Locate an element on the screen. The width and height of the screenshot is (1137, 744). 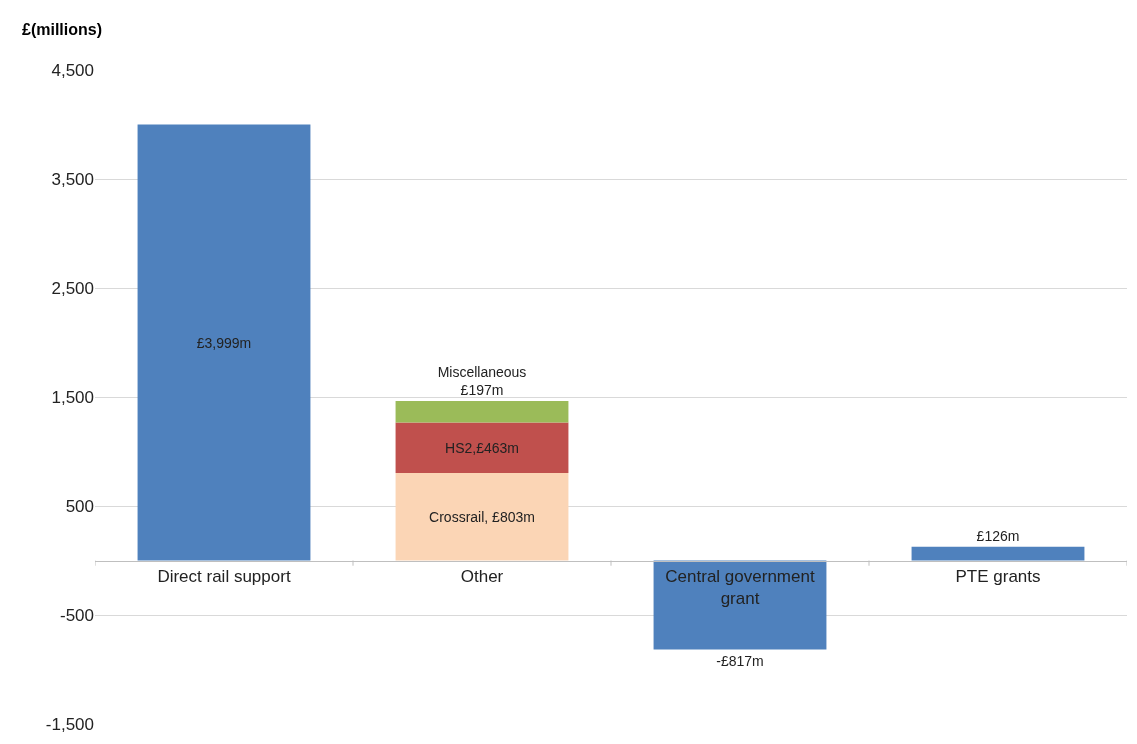
x-tick-label: PTE grants is located at coordinates (998, 576).